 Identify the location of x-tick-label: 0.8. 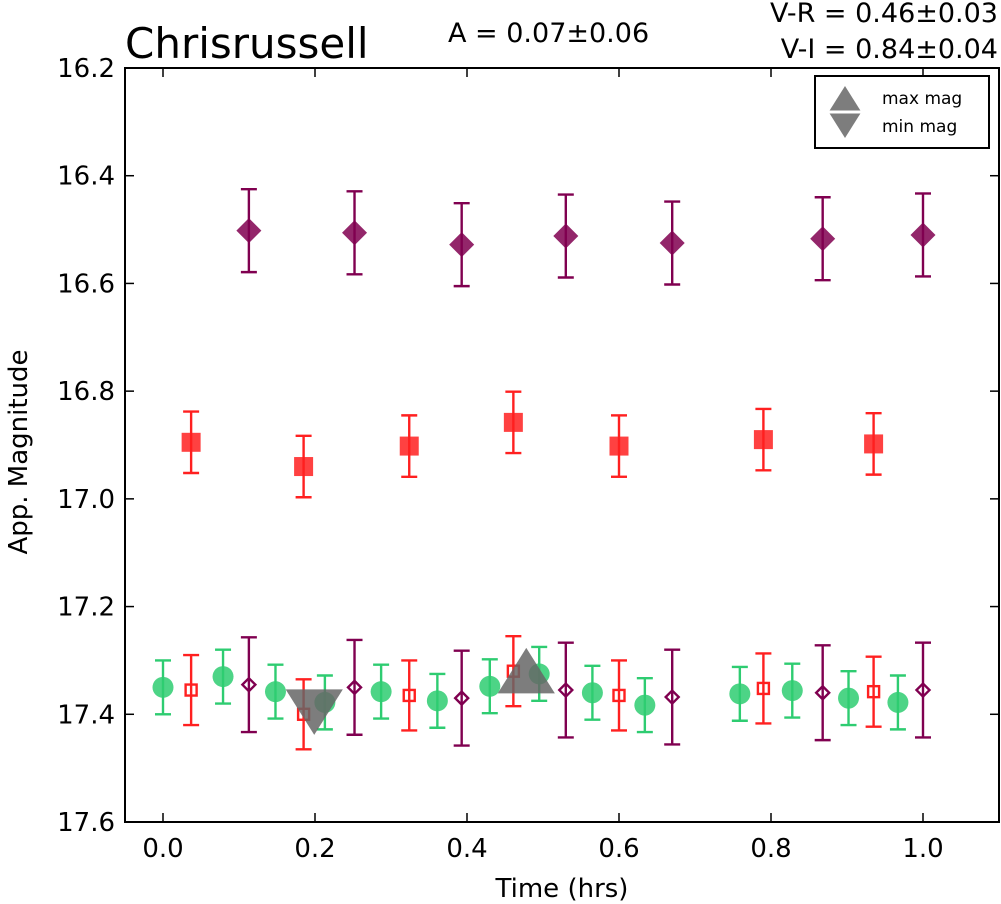
(770, 849).